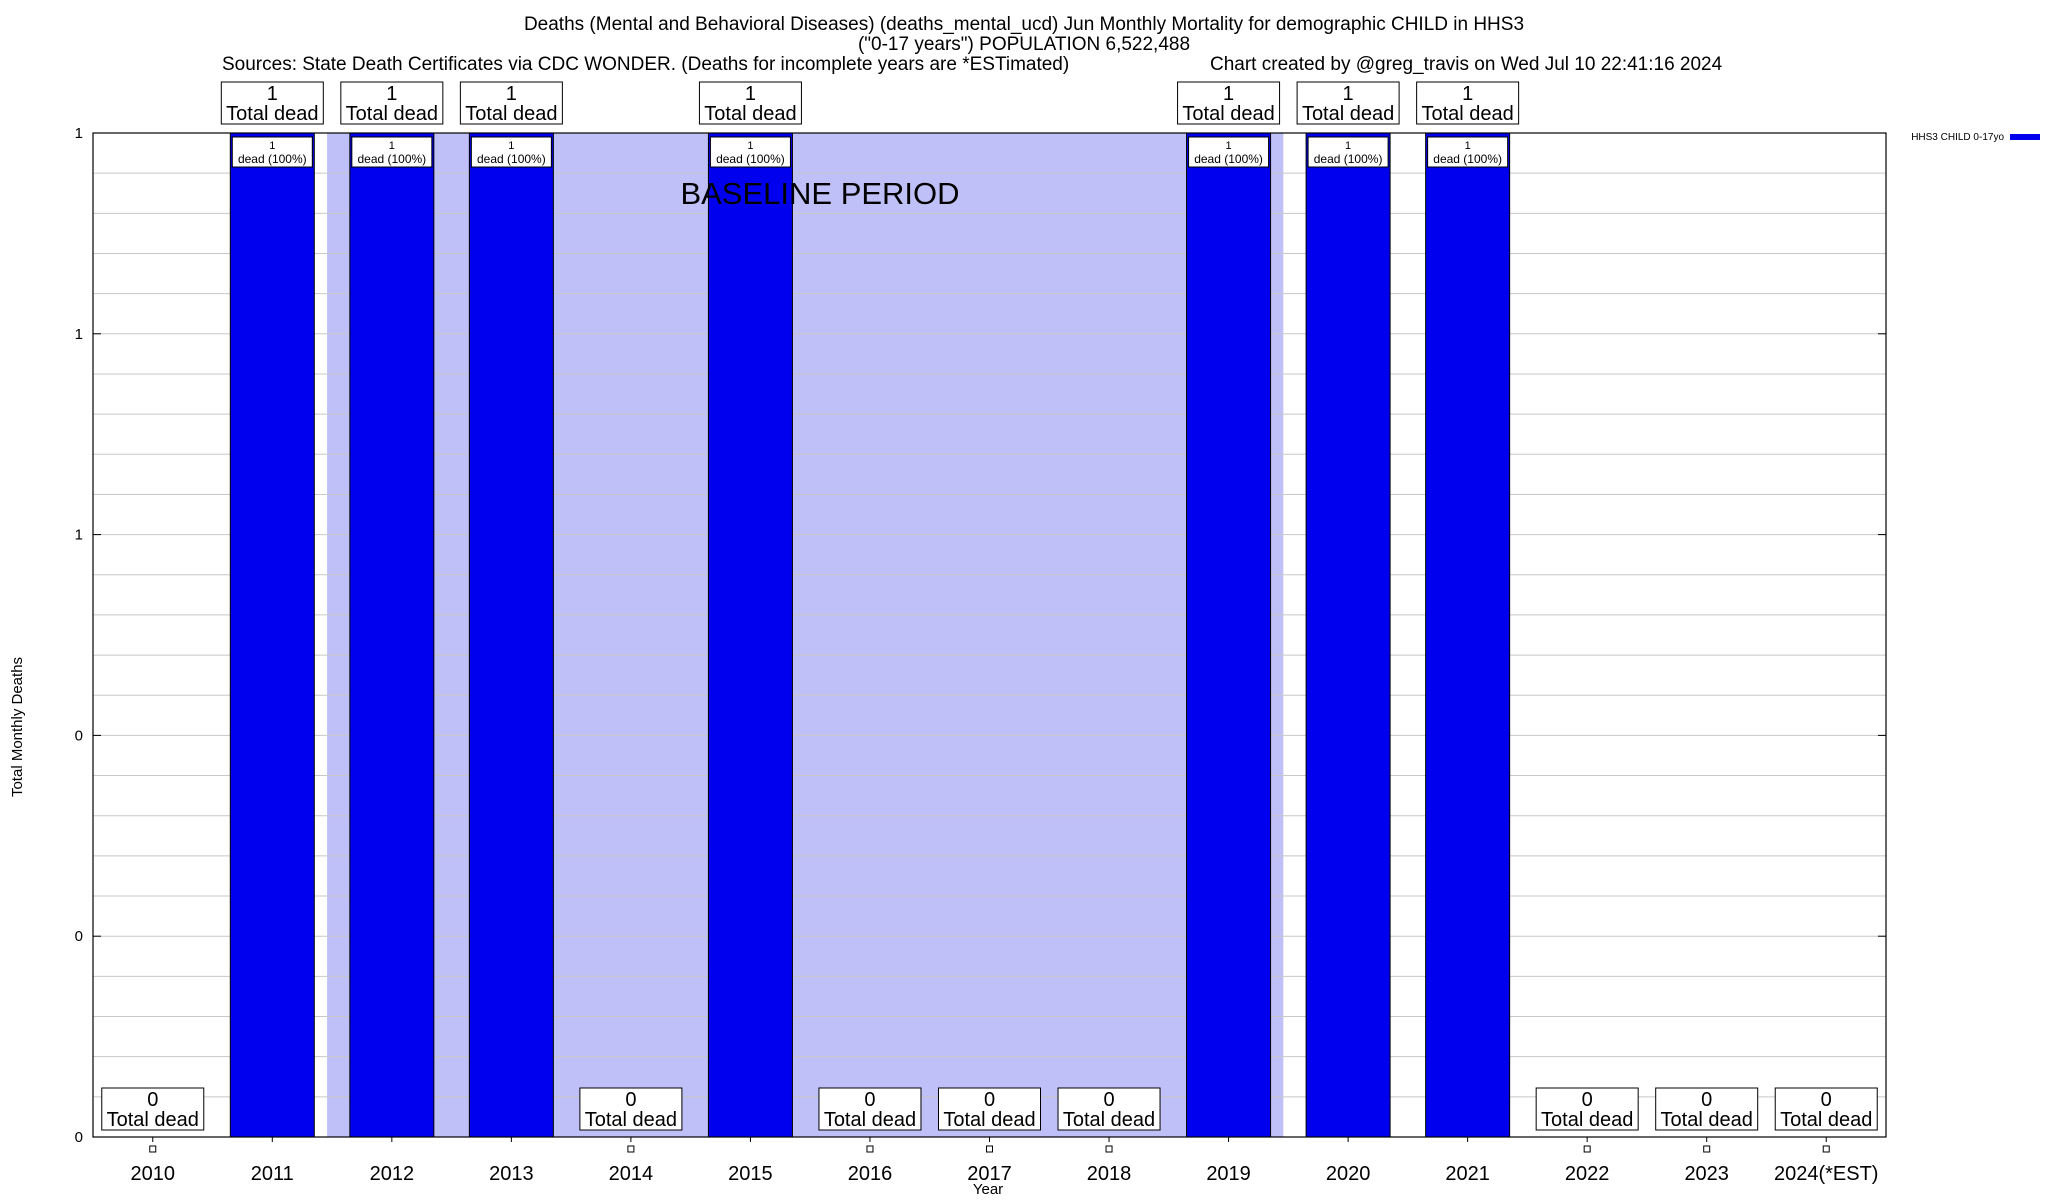  Describe the element at coordinates (511, 635) in the screenshot. I see `bar-2013` at that location.